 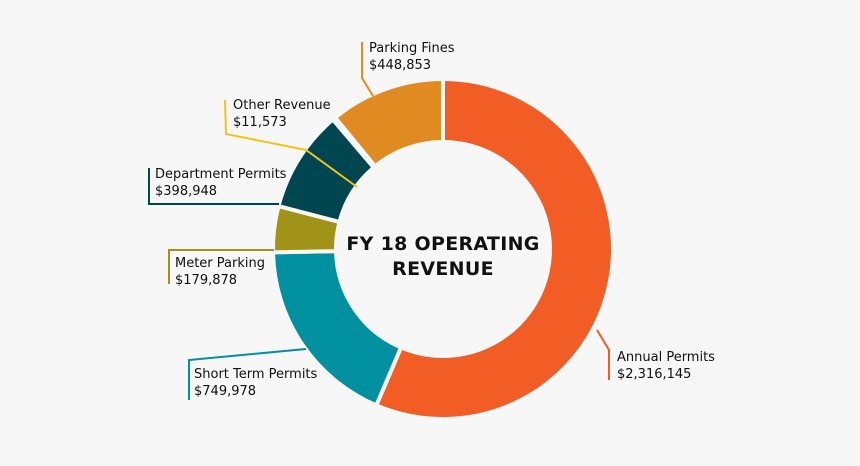 I want to click on slice-value: $2,316,145, so click(x=654, y=374).